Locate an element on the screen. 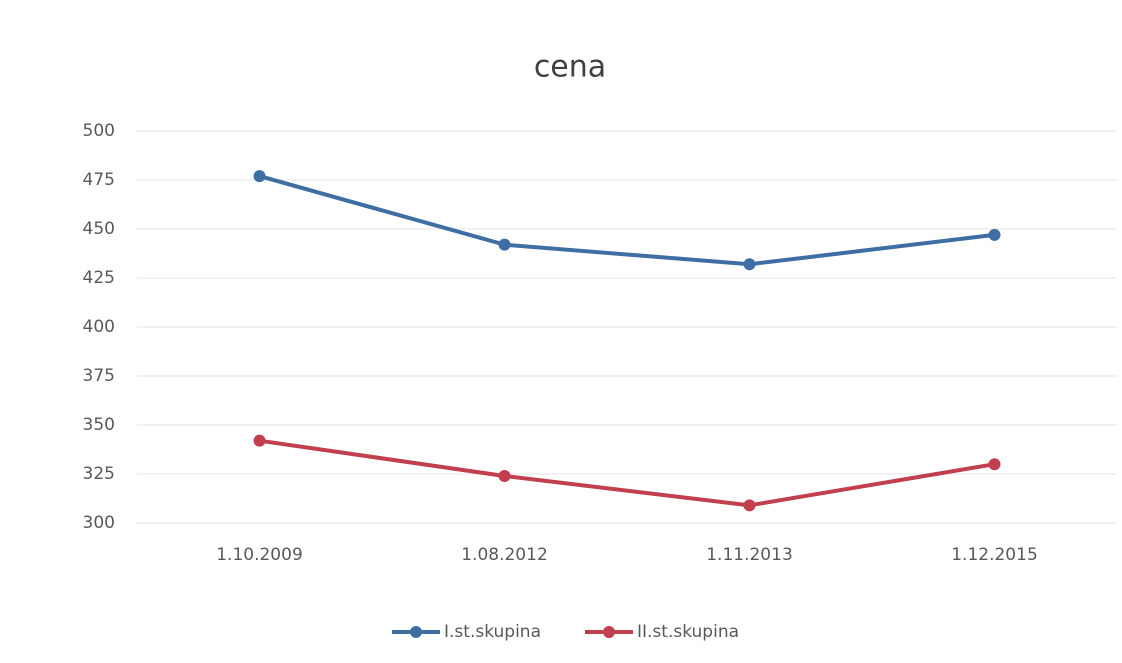 The width and height of the screenshot is (1122, 663). chart-title: cena is located at coordinates (570, 67).